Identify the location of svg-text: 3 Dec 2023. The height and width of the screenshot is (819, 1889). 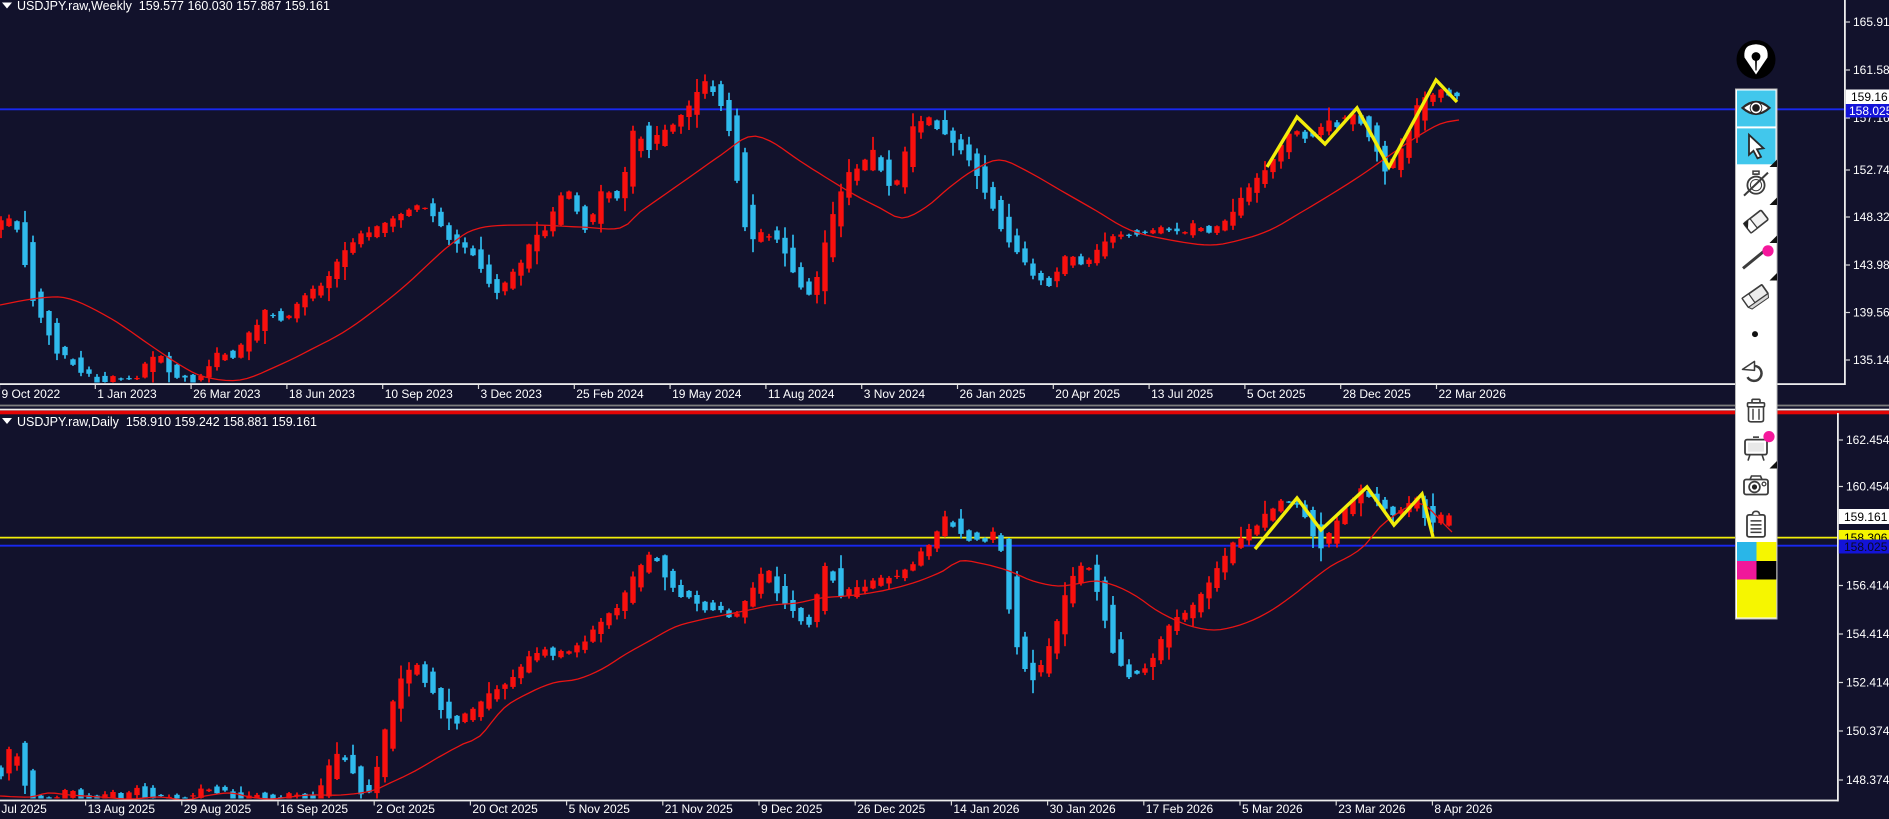
(512, 394).